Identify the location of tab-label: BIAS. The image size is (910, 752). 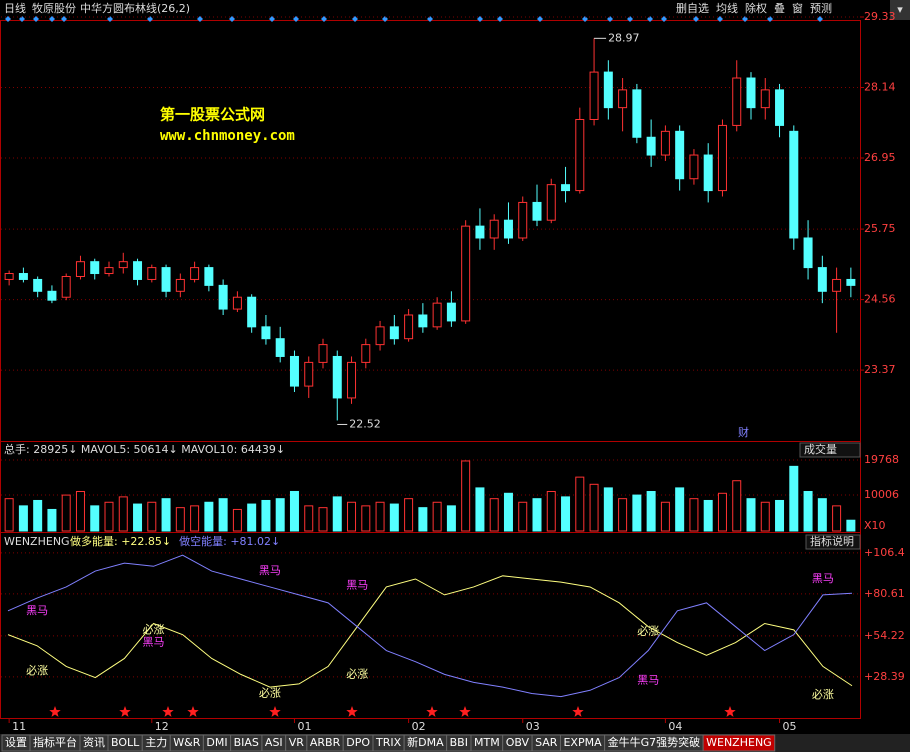
(246, 742).